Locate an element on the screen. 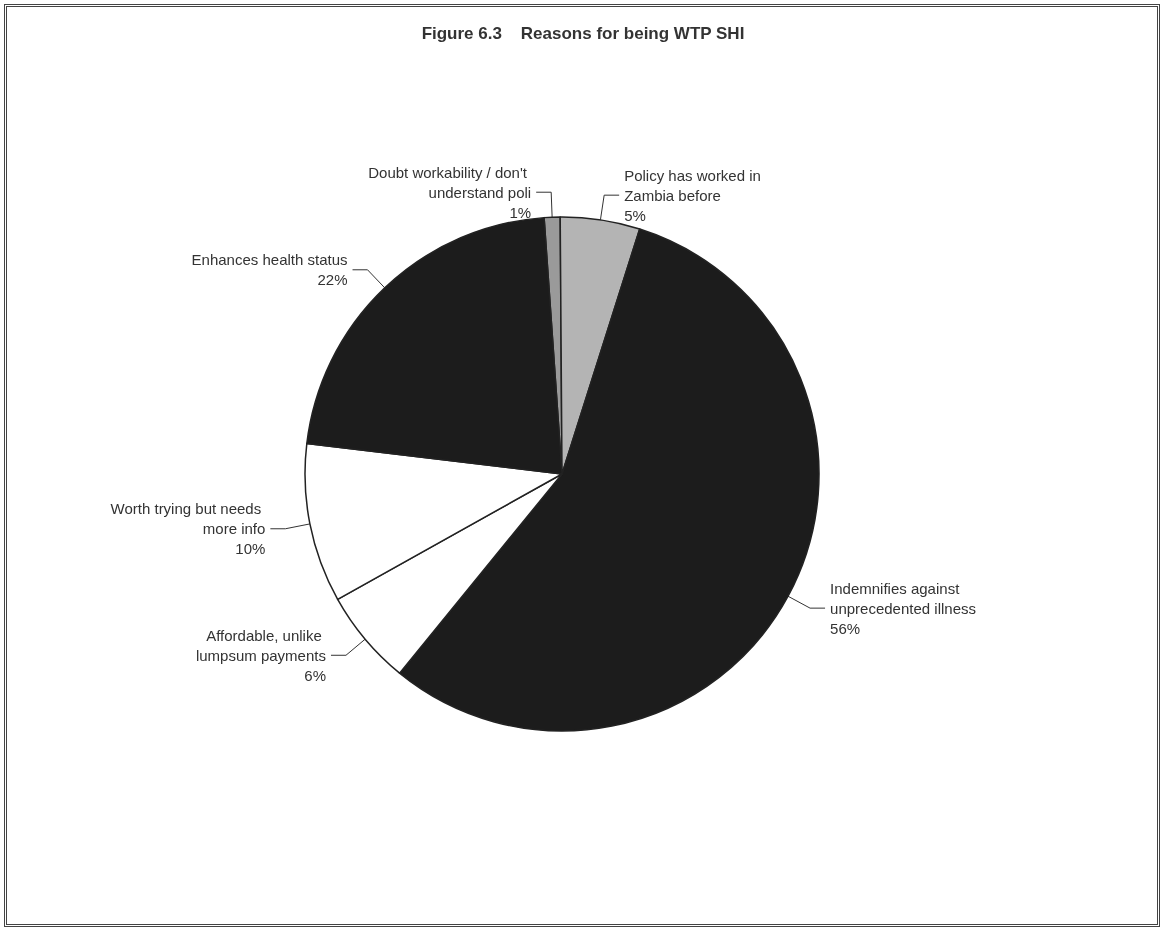  slice-label: Worth trying but needs more info is located at coordinates (188, 519).